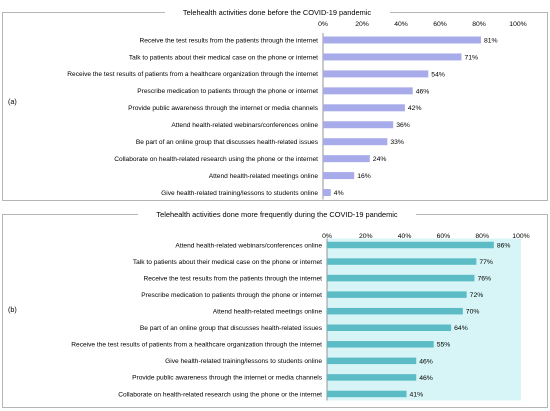 This screenshot has width=550, height=411. What do you see at coordinates (471, 57) in the screenshot?
I see `value-label: 71%` at bounding box center [471, 57].